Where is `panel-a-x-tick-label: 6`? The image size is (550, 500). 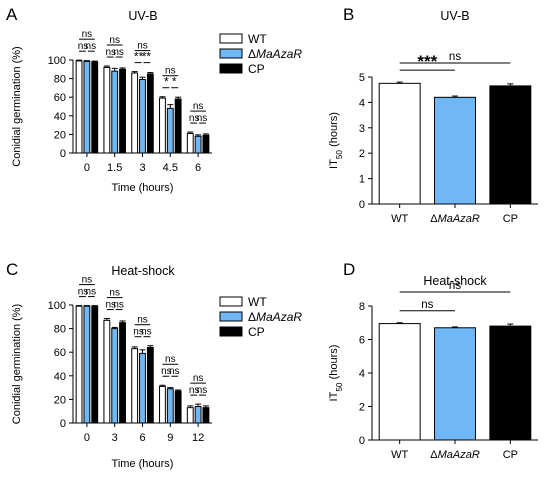 panel-a-x-tick-label: 6 is located at coordinates (198, 168).